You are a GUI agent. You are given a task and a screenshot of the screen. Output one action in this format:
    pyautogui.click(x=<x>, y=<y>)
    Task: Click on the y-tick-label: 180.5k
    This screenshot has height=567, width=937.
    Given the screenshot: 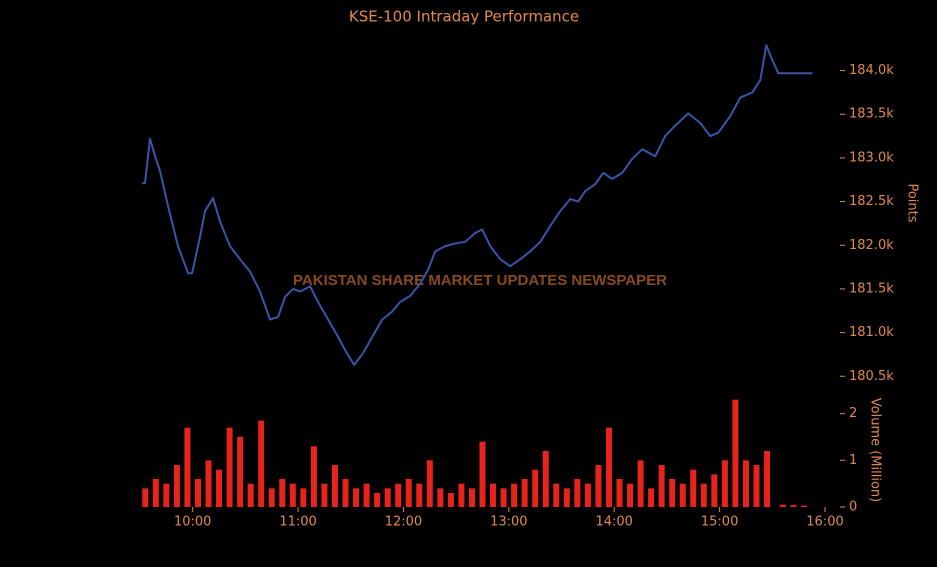 What is the action you would take?
    pyautogui.click(x=871, y=376)
    